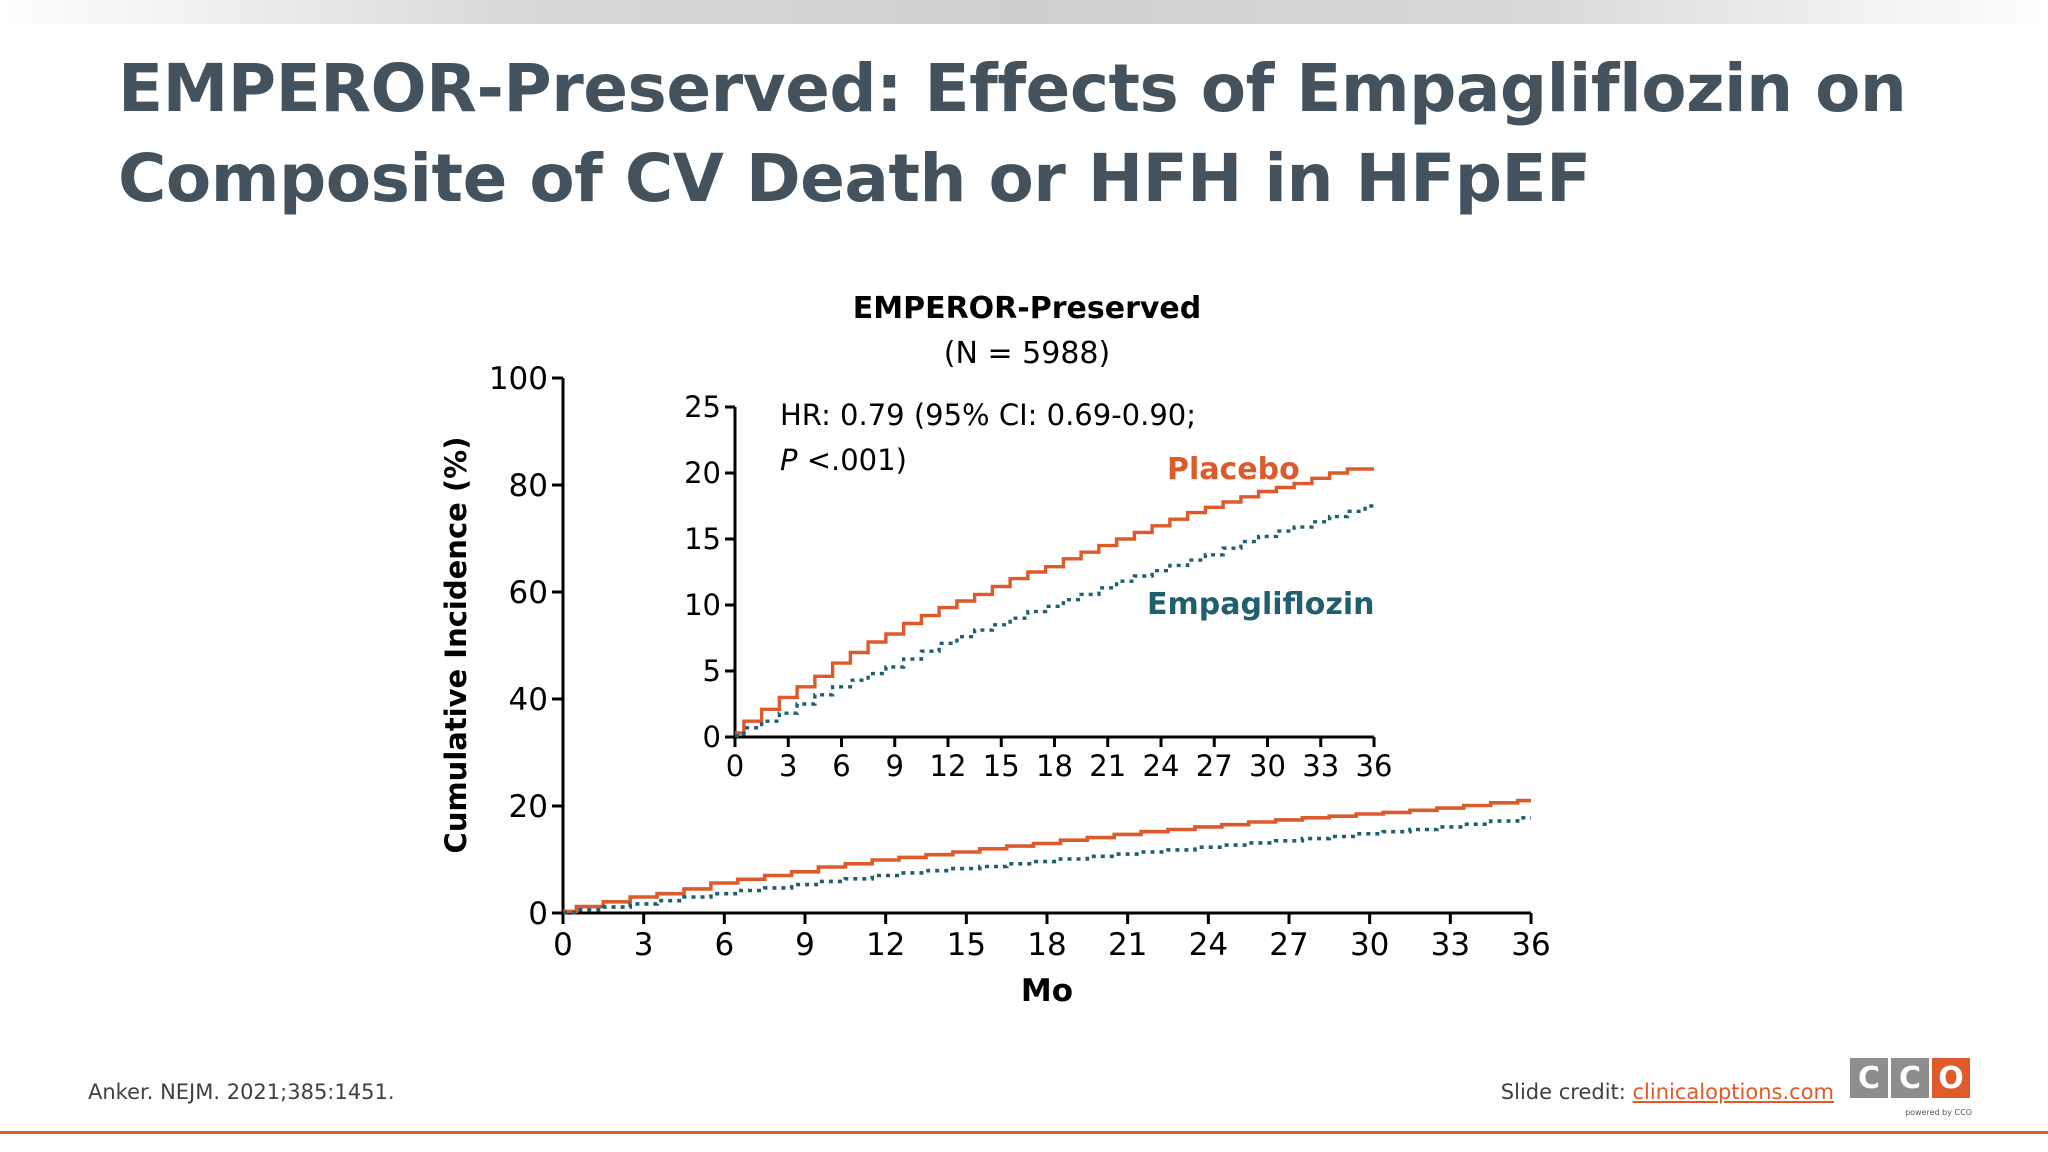 The image size is (2048, 1152). Describe the element at coordinates (528, 807) in the screenshot. I see `main-y-tick-label: 20` at that location.